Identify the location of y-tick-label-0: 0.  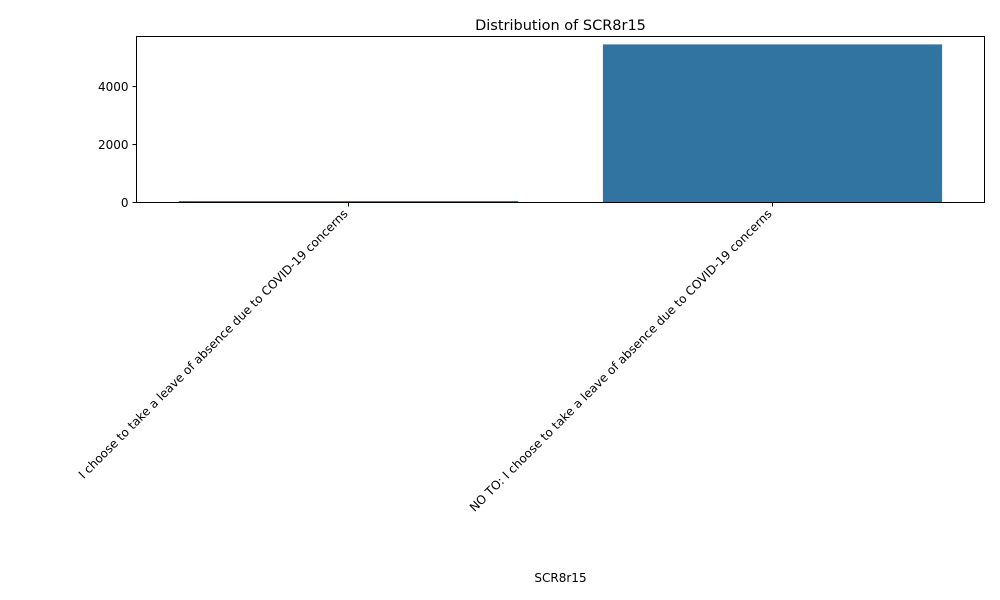
(125, 203).